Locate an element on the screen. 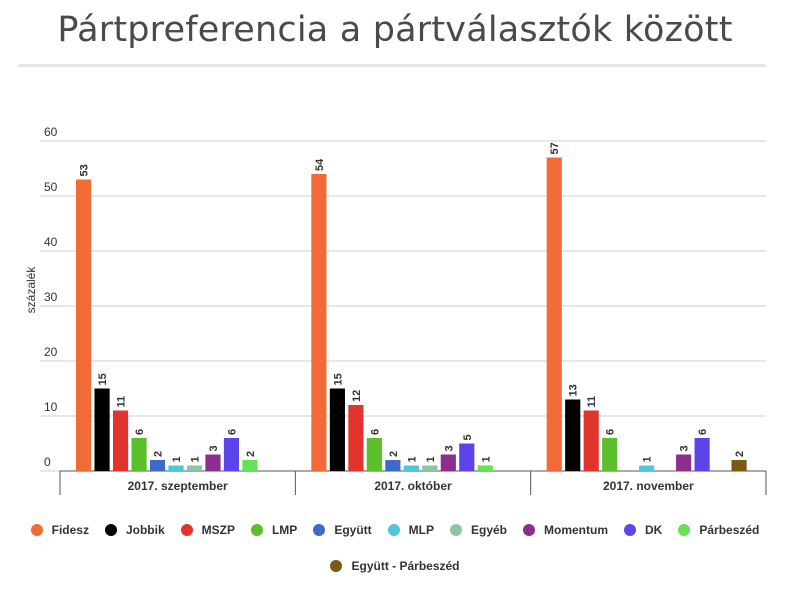 This screenshot has width=790, height=605. y-tick-label: 40 is located at coordinates (51, 242).